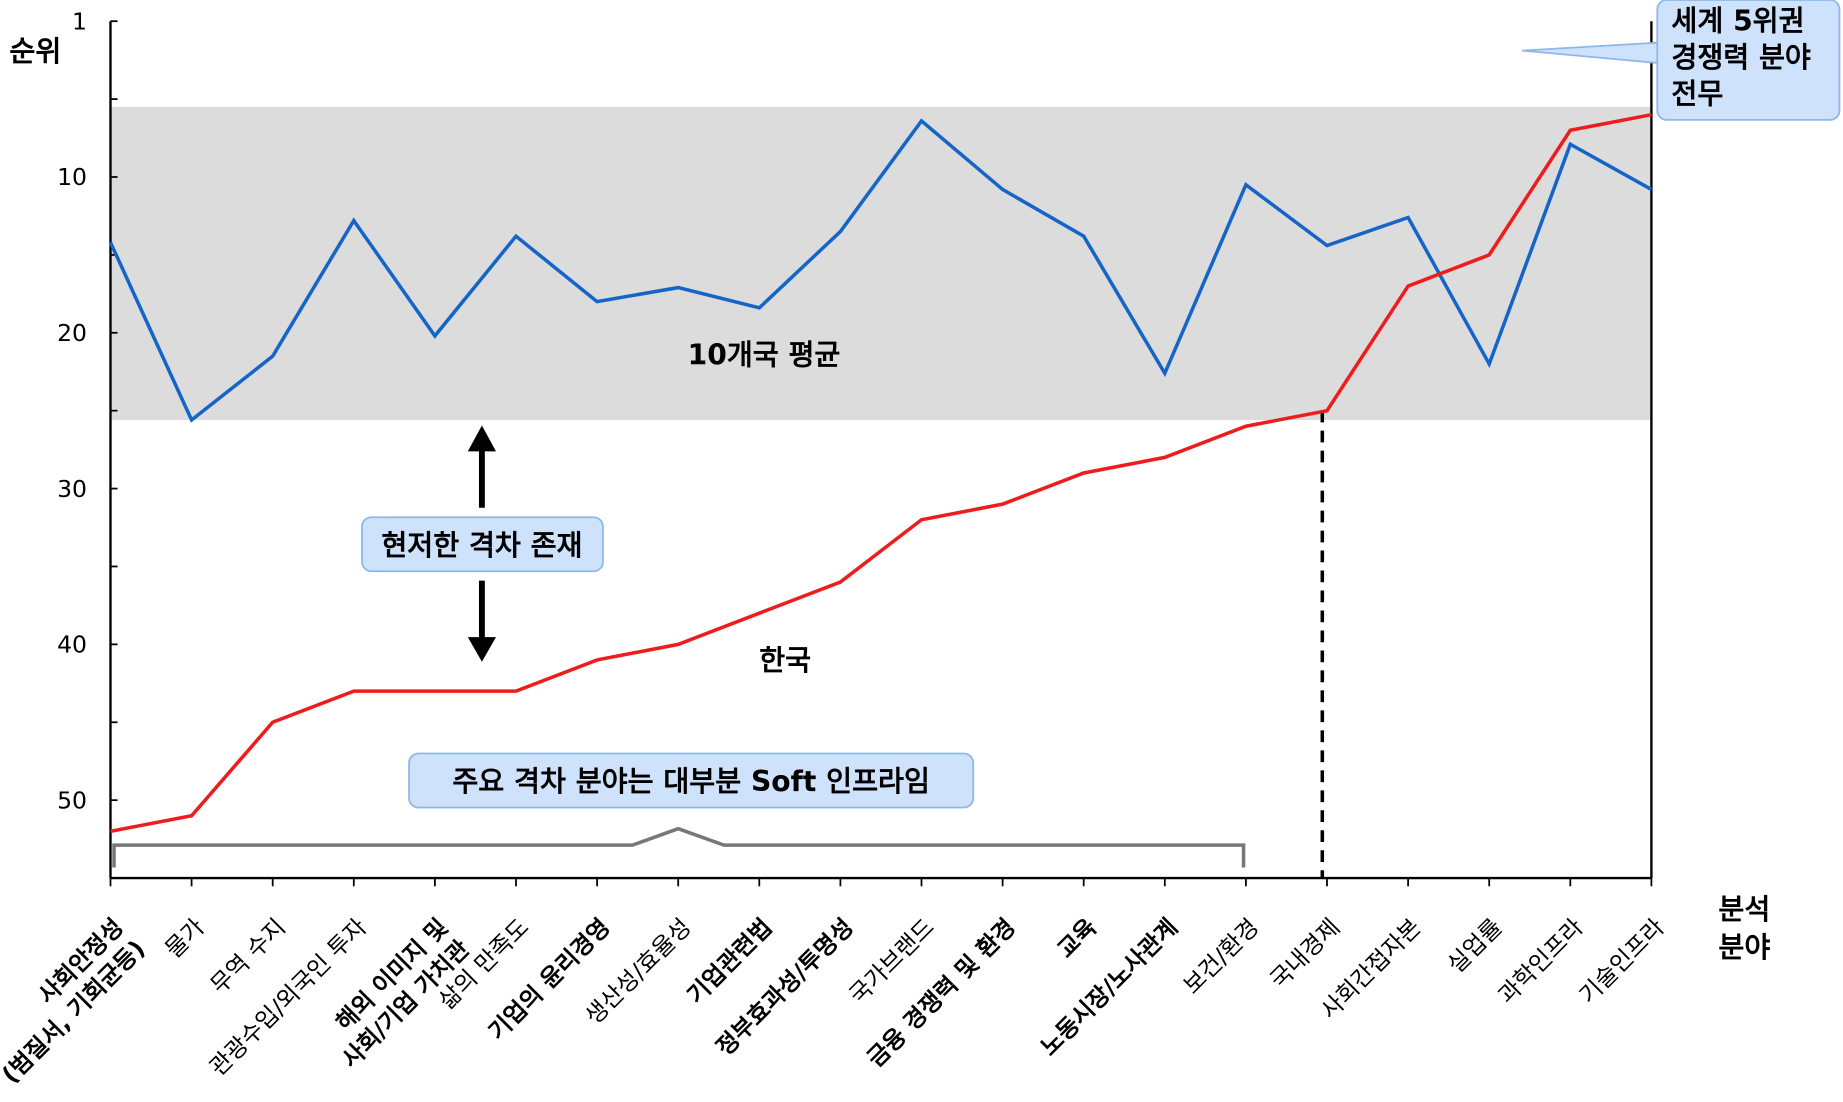 The height and width of the screenshot is (1102, 1843). I want to click on x-tick-label: 노동시장/노사관계, so click(1109, 987).